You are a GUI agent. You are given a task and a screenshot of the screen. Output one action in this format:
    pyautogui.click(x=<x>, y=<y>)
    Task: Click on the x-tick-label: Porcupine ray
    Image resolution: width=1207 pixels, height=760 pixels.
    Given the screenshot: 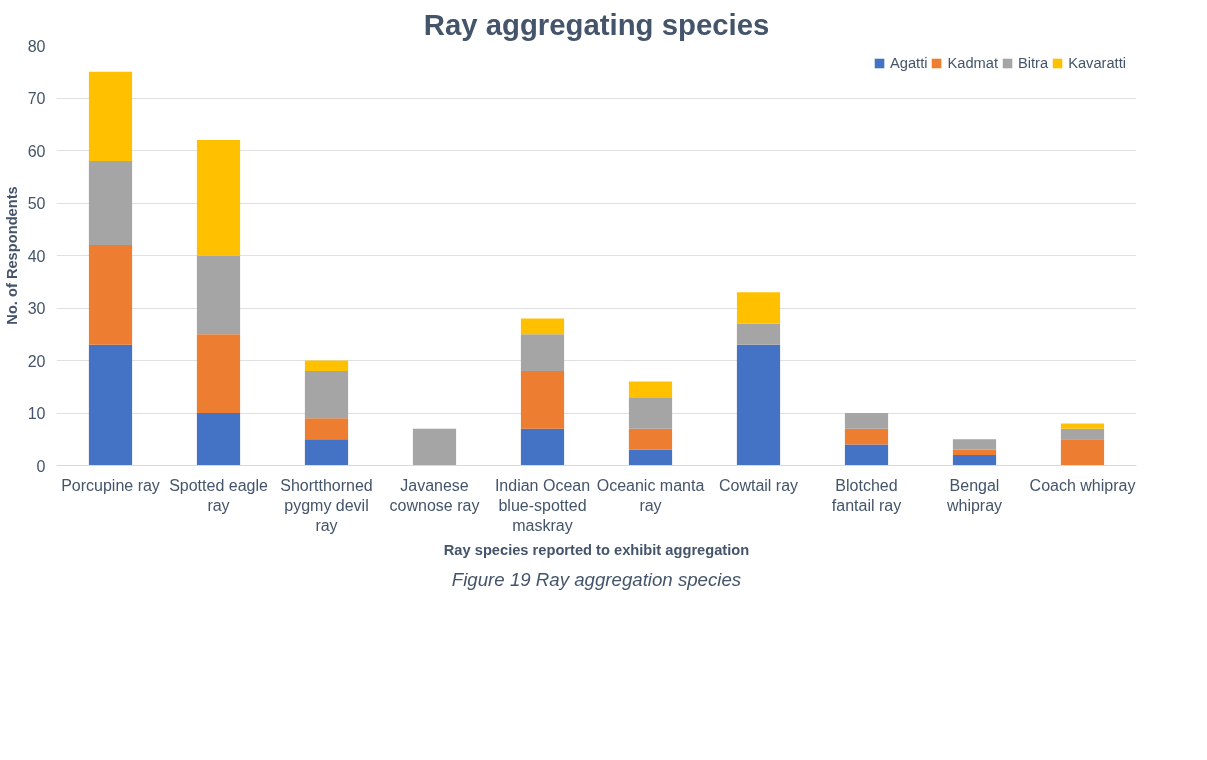 What is the action you would take?
    pyautogui.click(x=110, y=485)
    